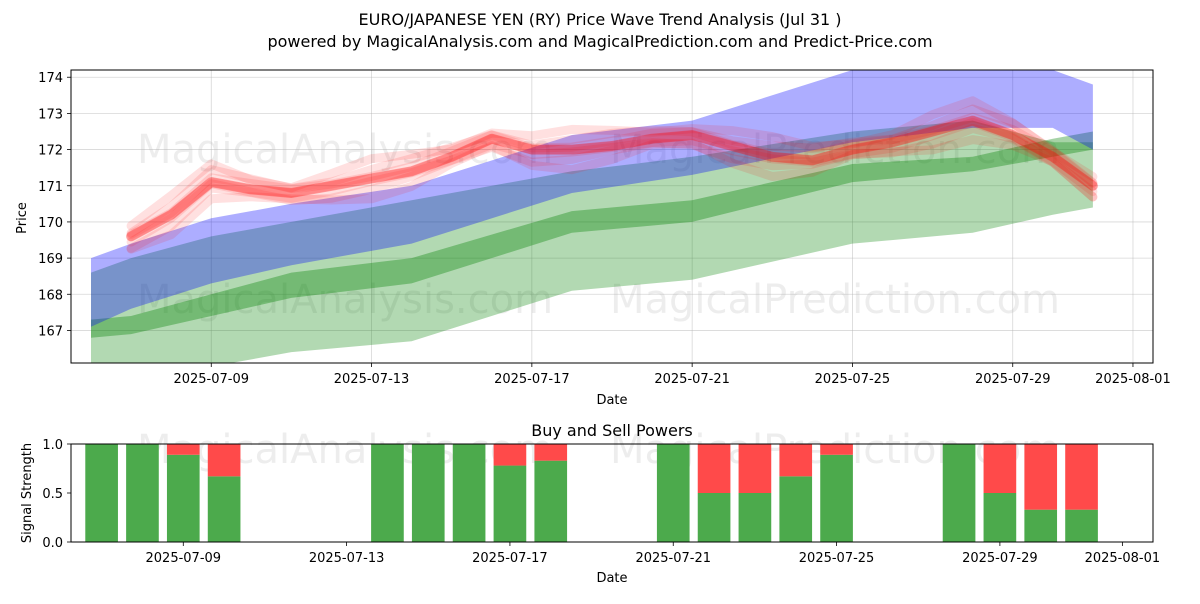 This screenshot has width=1200, height=604. I want to click on signal-chart-title: Buy and Sell Powers, so click(612, 430).